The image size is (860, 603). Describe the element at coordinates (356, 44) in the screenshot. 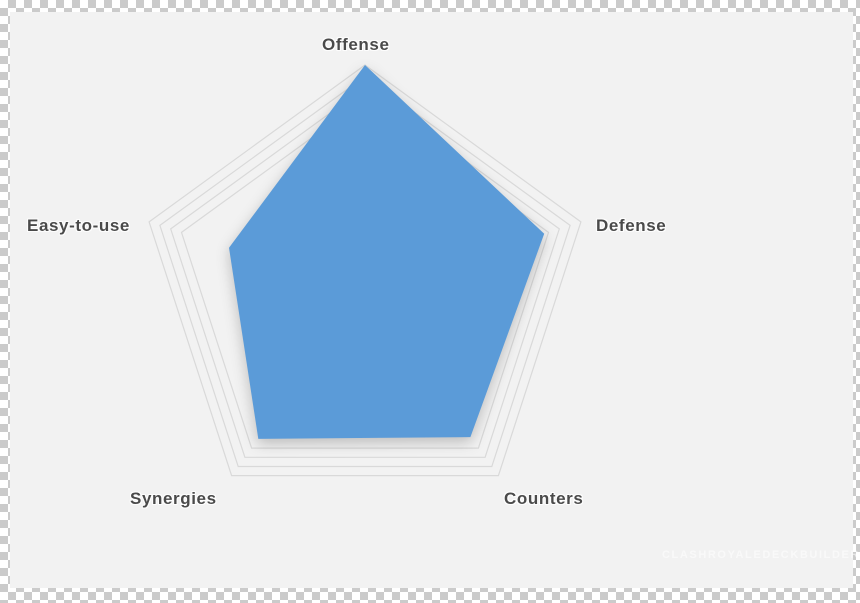

I see `axis-label-offense: Offense` at that location.